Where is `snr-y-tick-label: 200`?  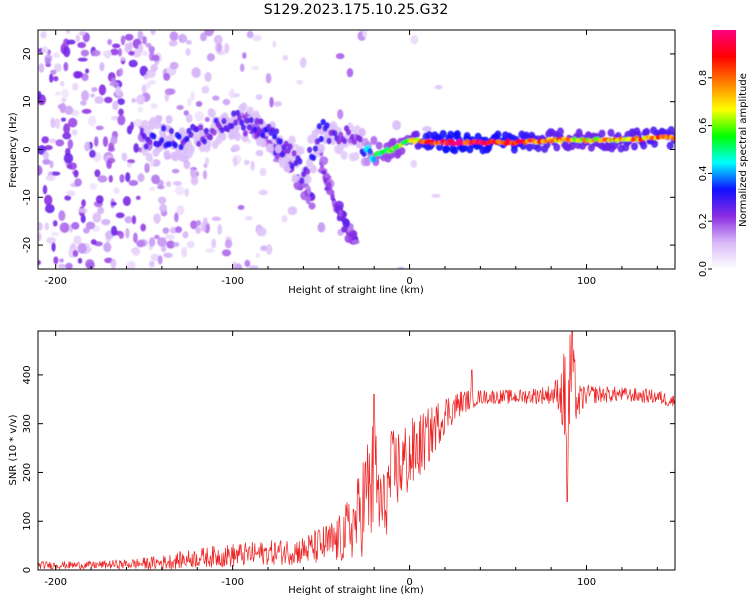
snr-y-tick-label: 200 is located at coordinates (27, 472).